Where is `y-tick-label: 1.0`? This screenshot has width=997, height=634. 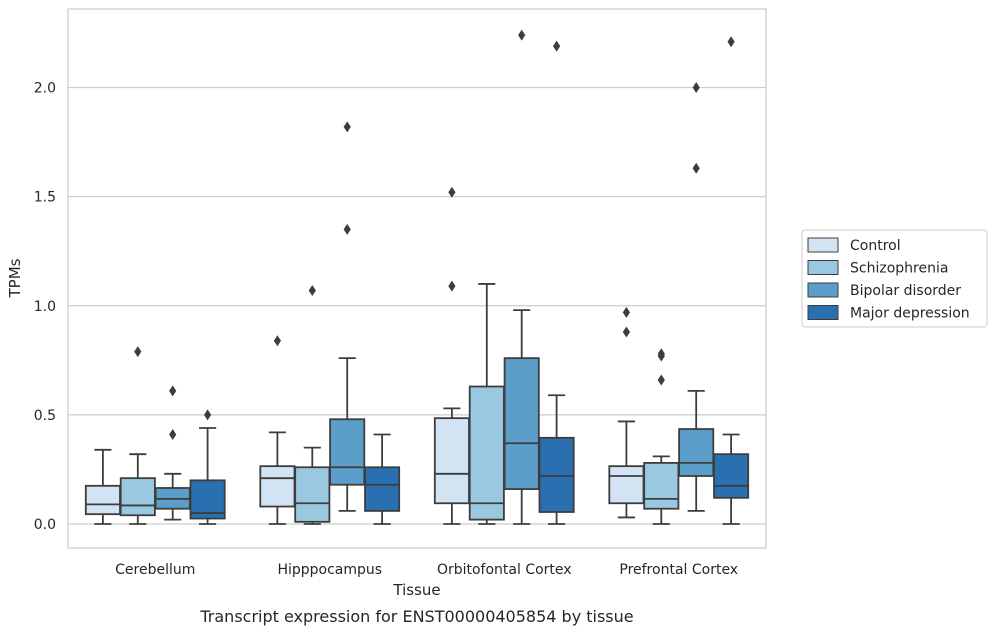
y-tick-label: 1.0 is located at coordinates (45, 307).